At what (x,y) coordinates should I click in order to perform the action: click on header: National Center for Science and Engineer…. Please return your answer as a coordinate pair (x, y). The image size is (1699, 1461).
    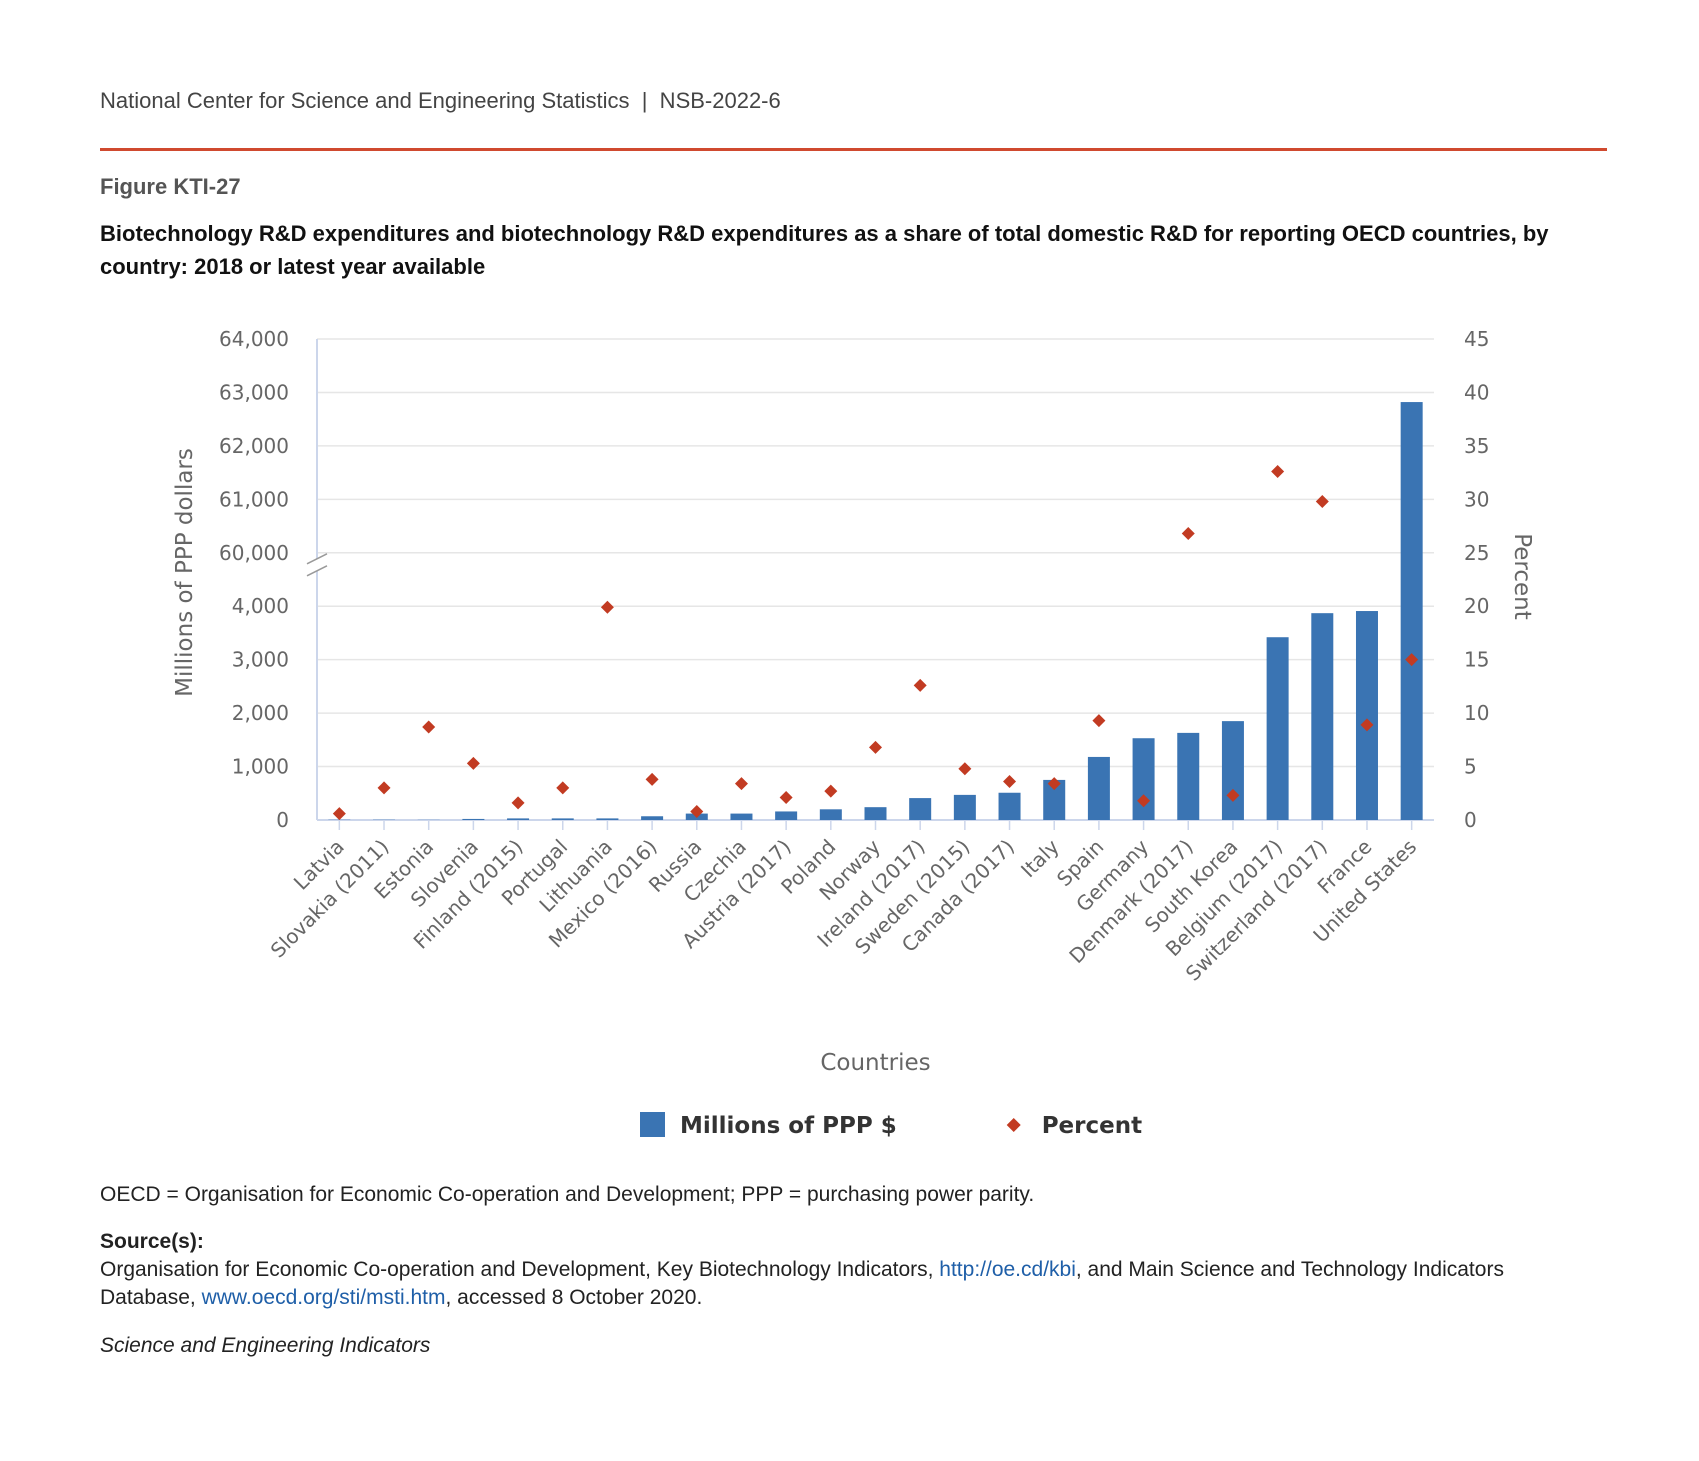
    Looking at the image, I should click on (440, 100).